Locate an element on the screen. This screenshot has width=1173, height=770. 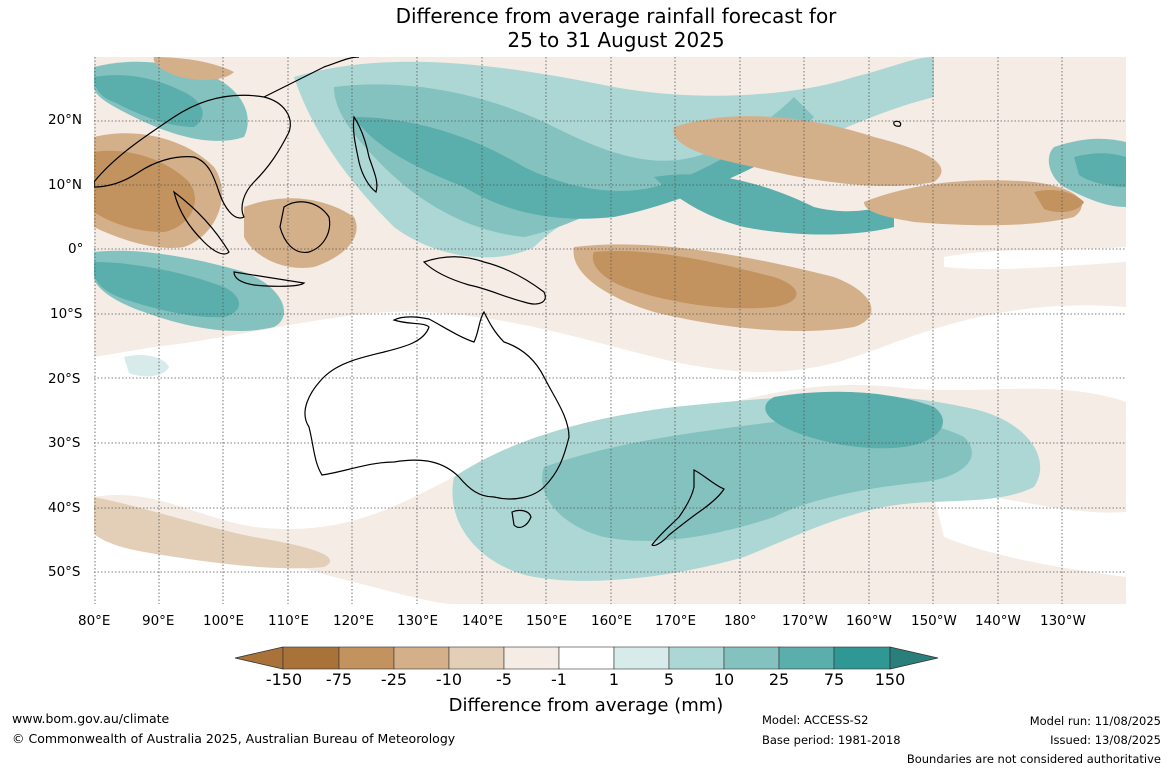
australia-coast is located at coordinates (437, 405).